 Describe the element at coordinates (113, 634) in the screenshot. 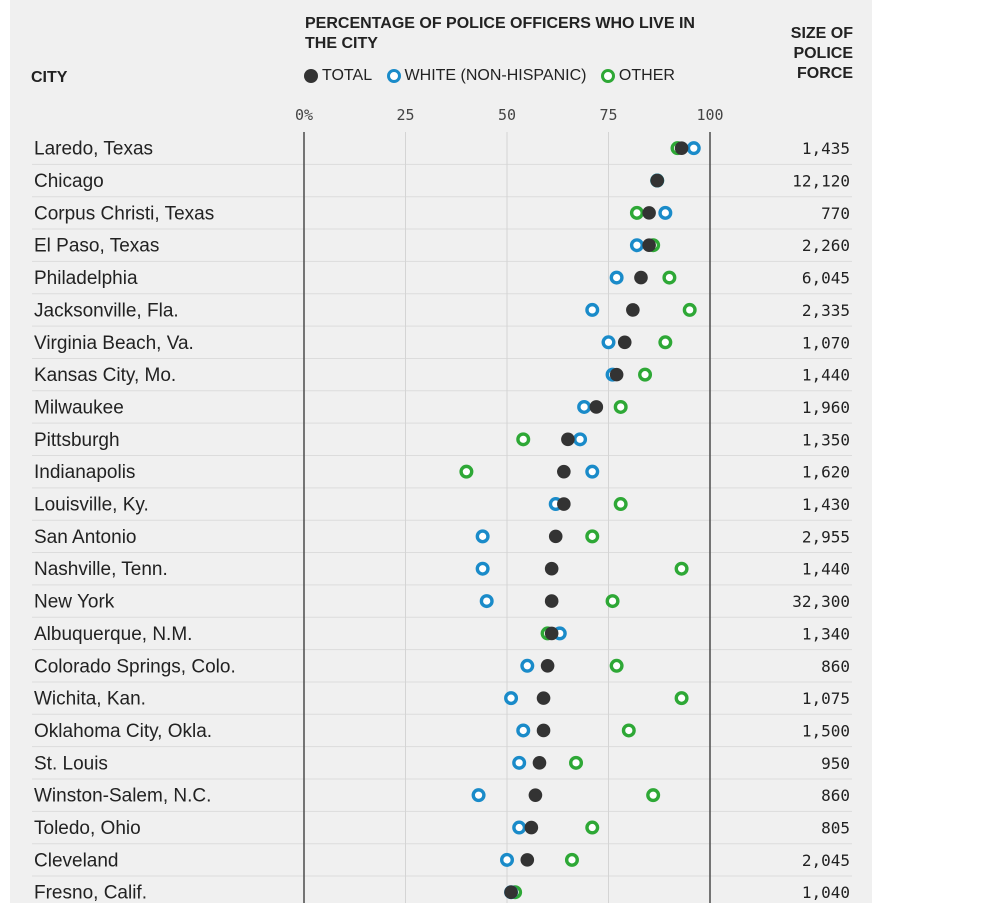

I see `city-label: Albuquerque, N.M.` at that location.